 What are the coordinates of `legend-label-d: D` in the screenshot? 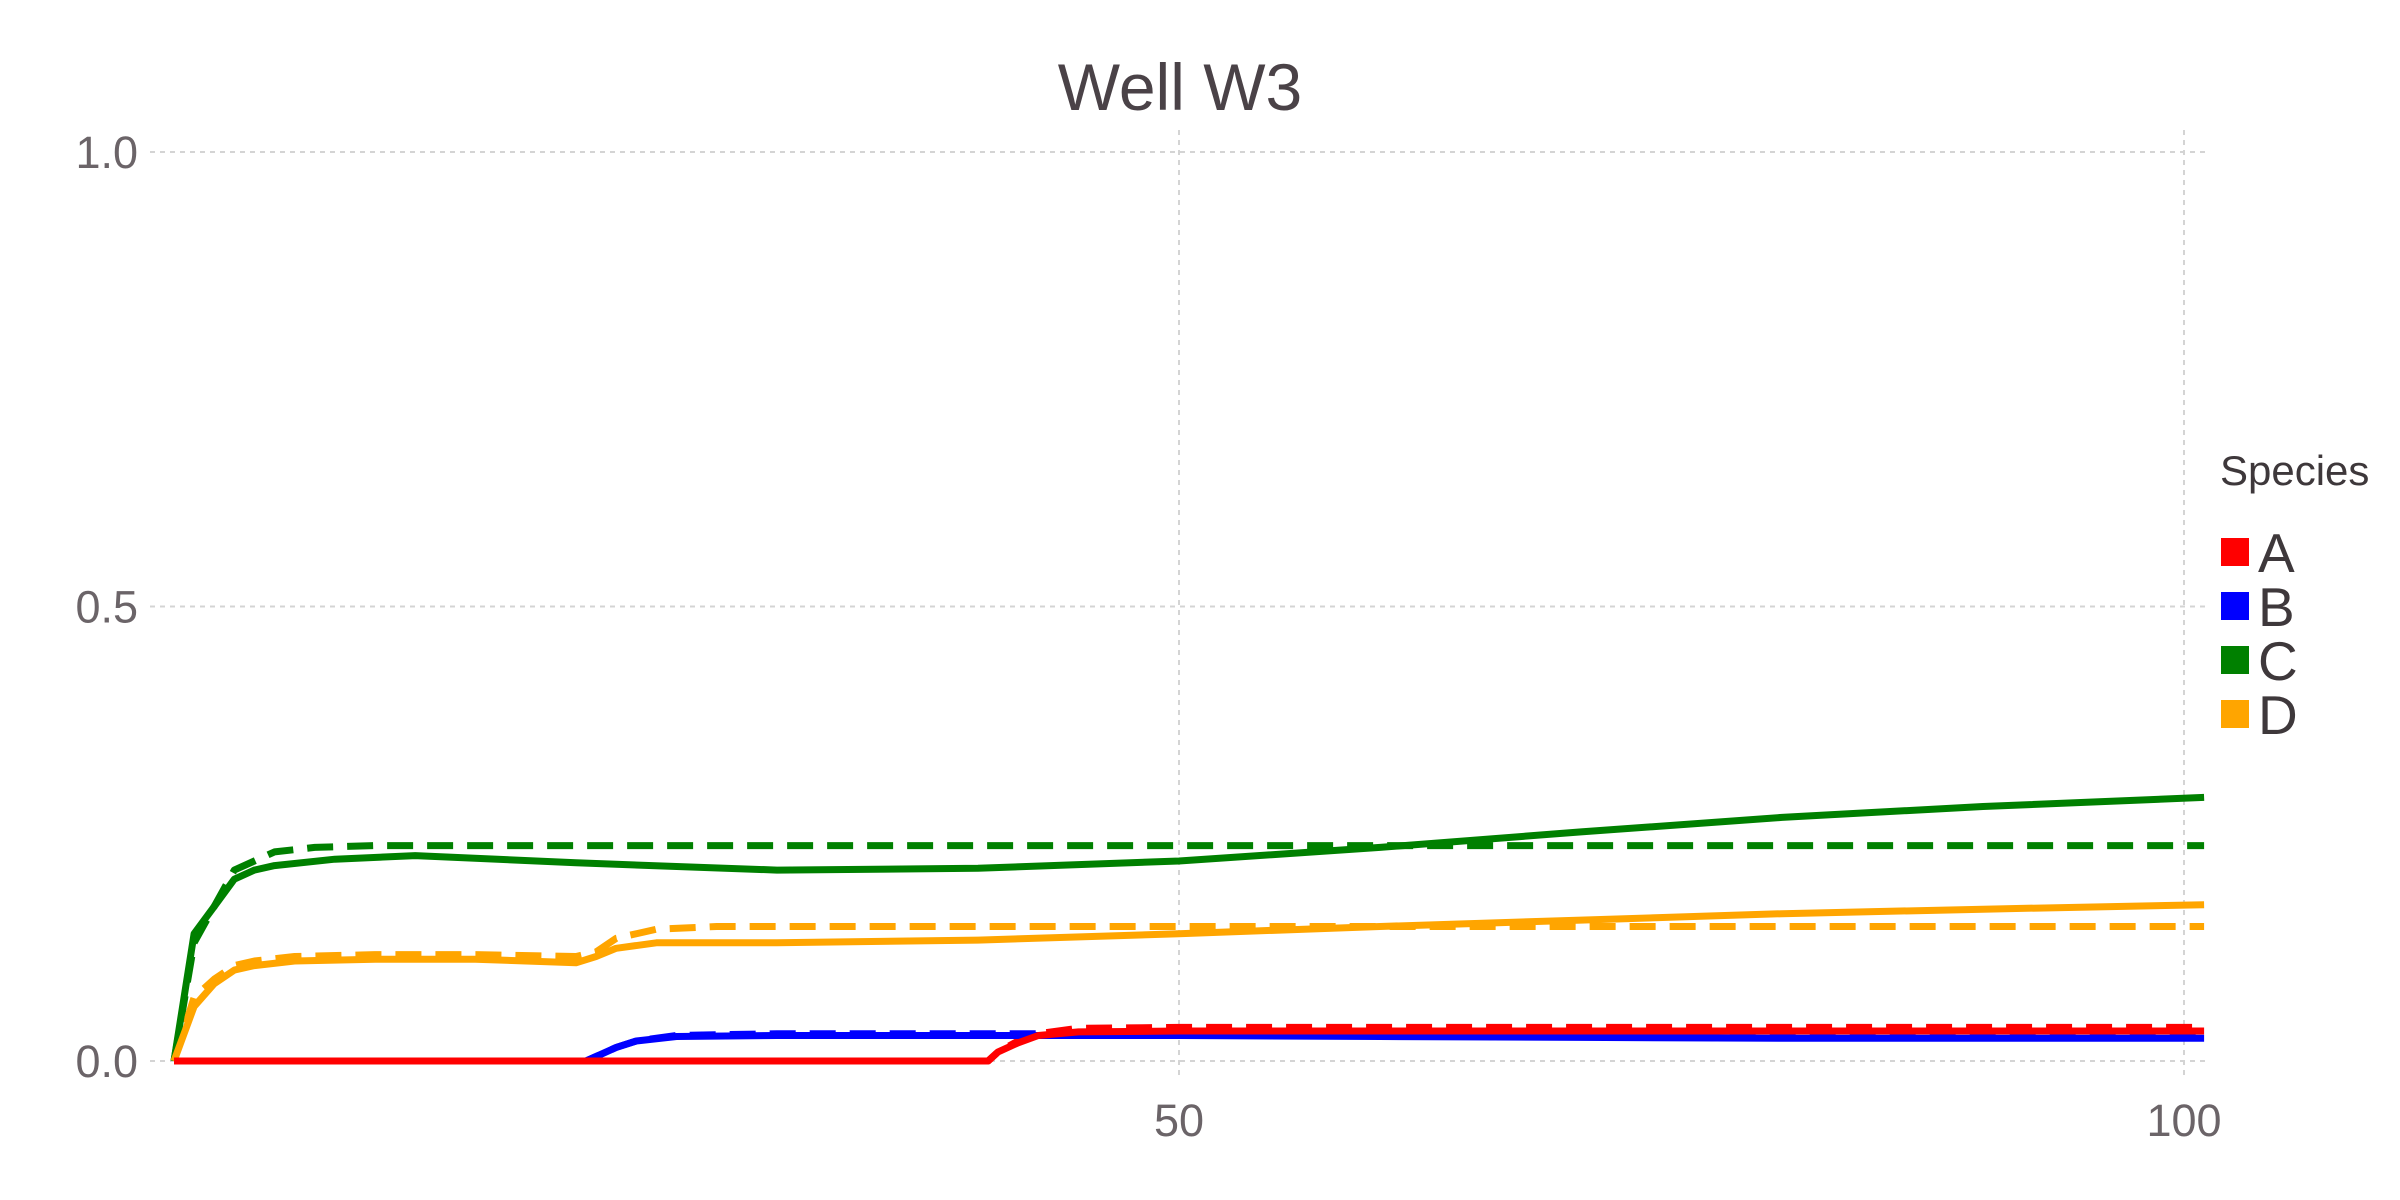 It's located at (2278, 715).